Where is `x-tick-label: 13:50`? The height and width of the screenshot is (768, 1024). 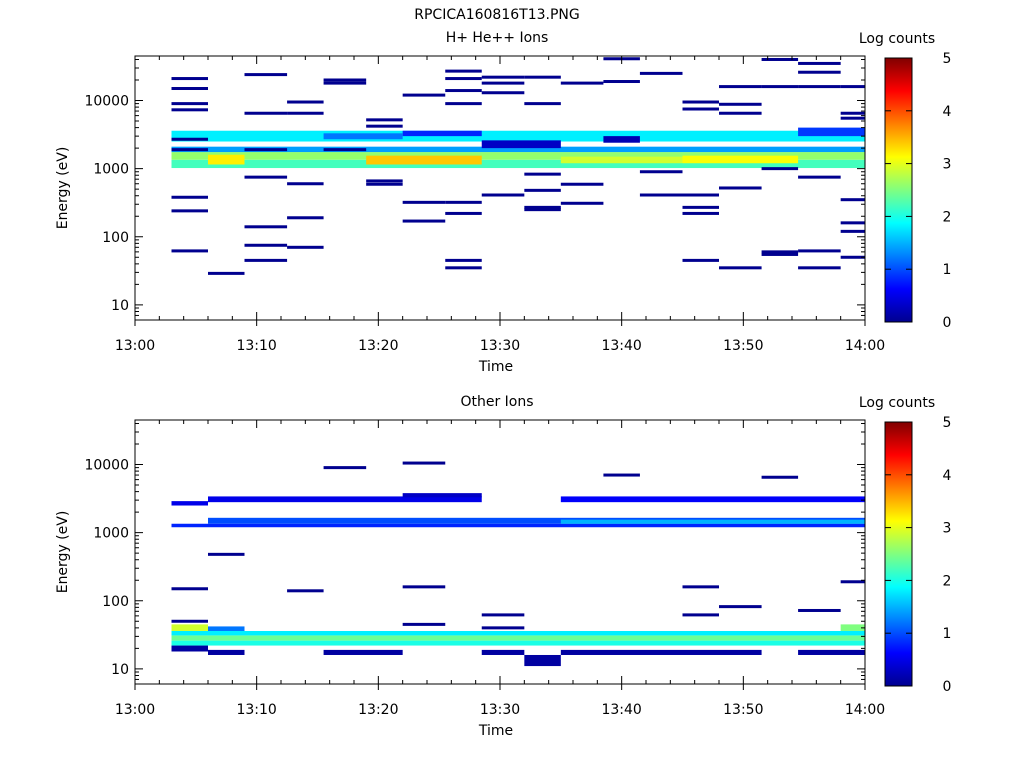
x-tick-label: 13:50 is located at coordinates (743, 346).